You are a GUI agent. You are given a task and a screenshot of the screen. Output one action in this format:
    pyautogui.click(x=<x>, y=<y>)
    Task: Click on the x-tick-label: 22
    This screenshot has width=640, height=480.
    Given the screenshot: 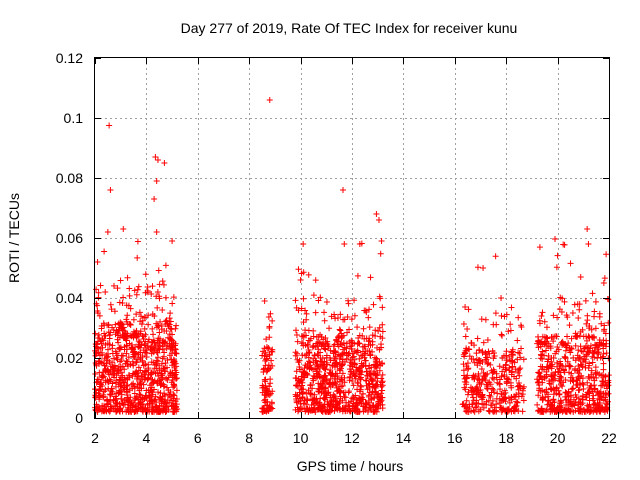 What is the action you would take?
    pyautogui.click(x=609, y=438)
    